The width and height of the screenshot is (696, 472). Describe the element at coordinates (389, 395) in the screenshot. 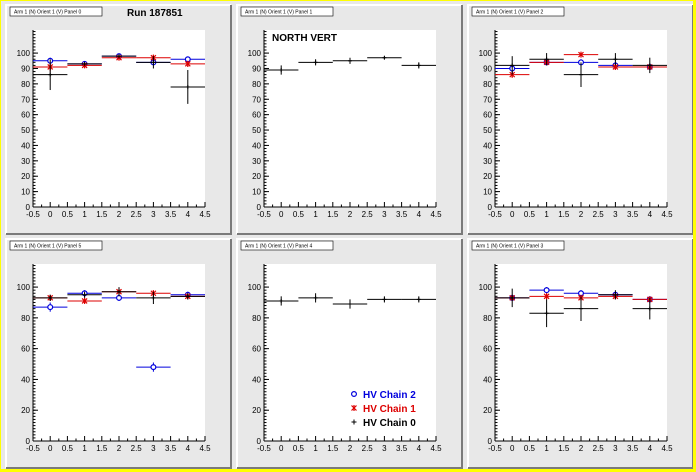

I see `legend-label-hv-chain-2: HV Chain 2` at that location.